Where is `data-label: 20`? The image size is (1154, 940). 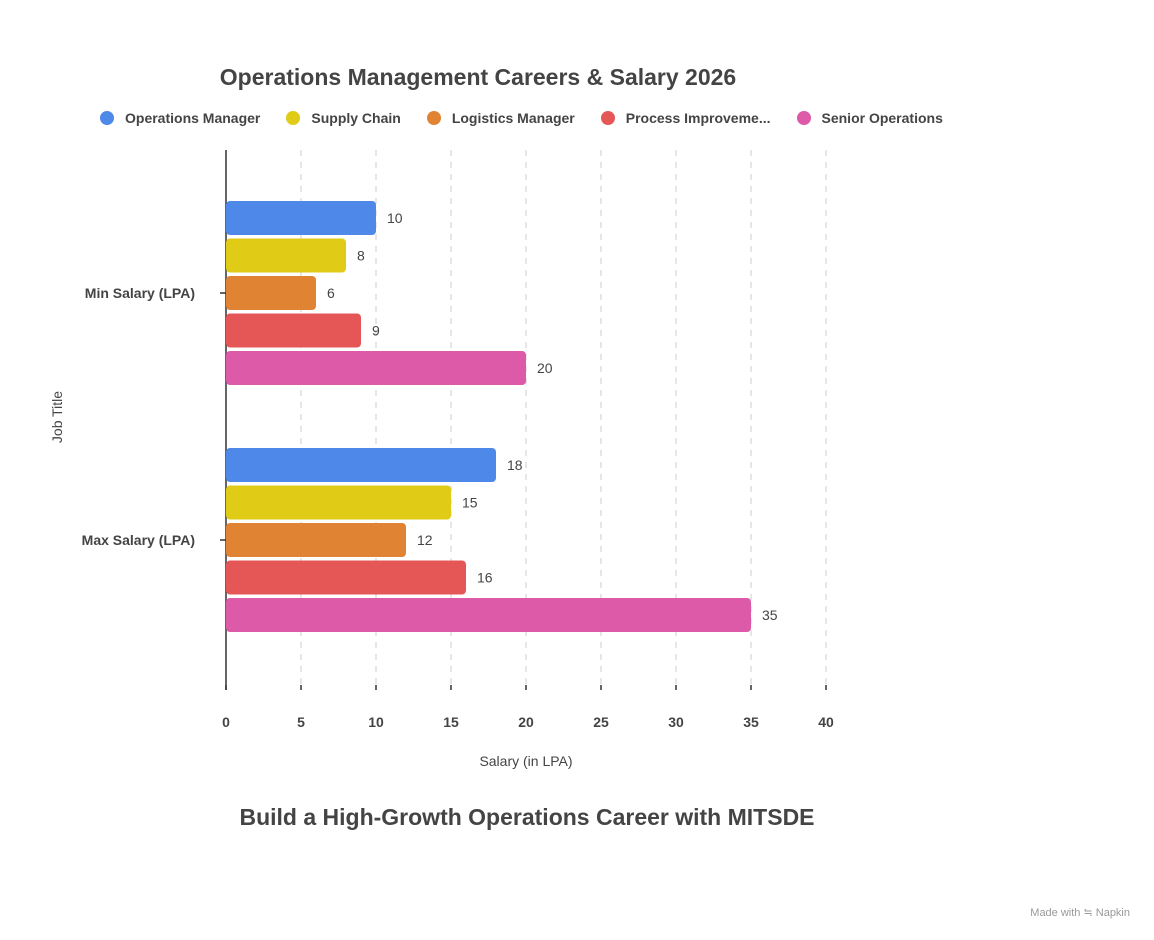
data-label: 20 is located at coordinates (545, 368).